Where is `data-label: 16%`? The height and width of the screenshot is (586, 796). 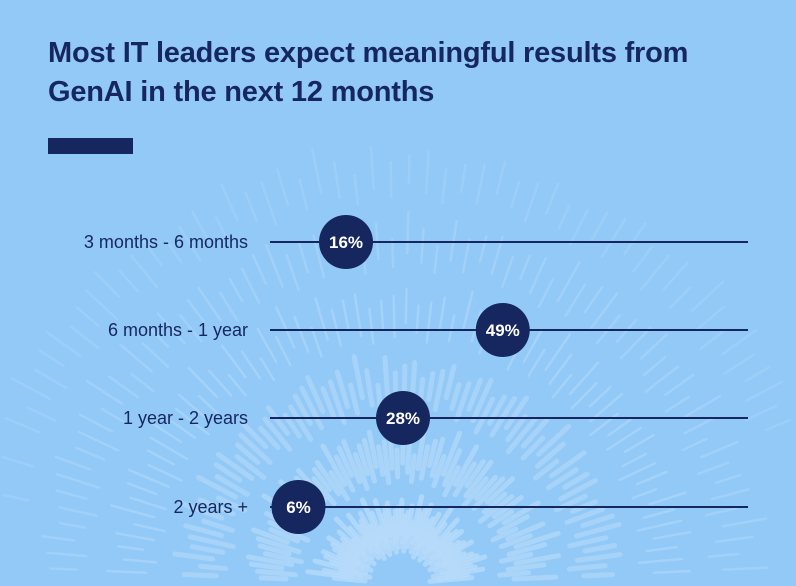
data-label: 16% is located at coordinates (346, 242).